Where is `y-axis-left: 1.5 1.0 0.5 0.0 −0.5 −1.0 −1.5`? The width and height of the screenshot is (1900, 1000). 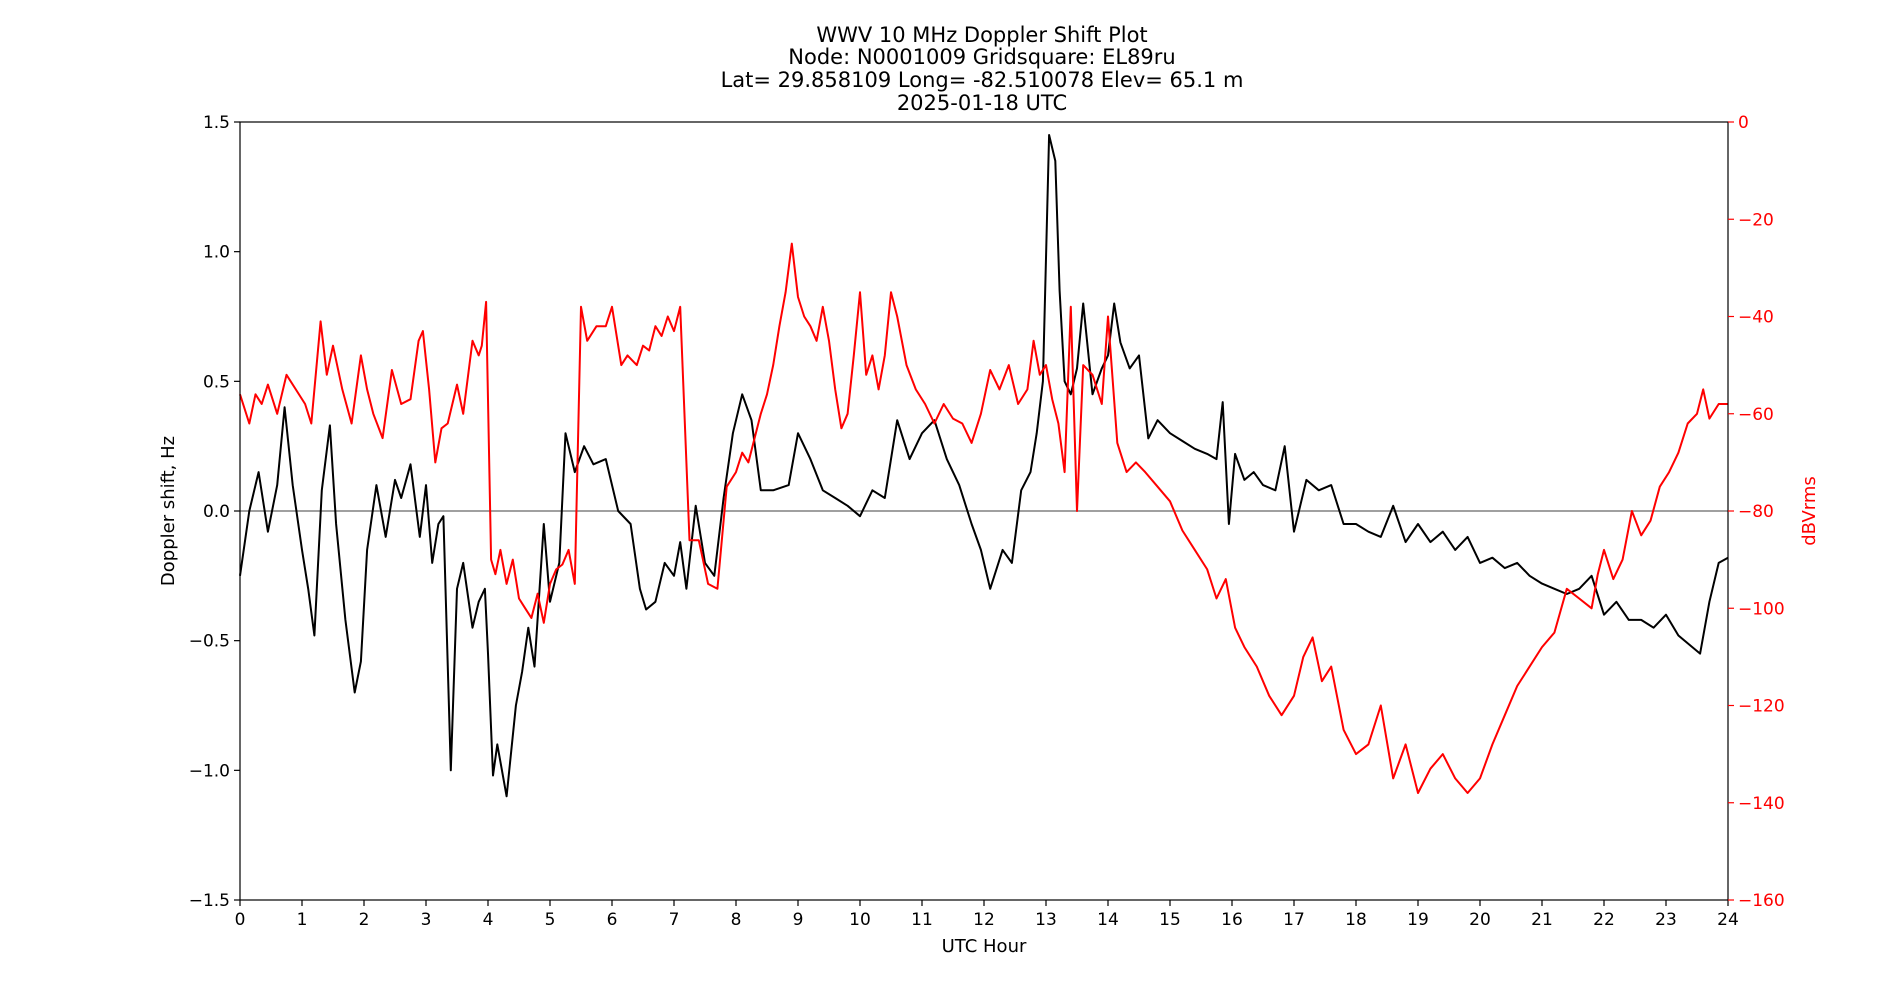 y-axis-left: 1.5 1.0 0.5 0.0 −0.5 −1.0 −1.5 is located at coordinates (214, 512).